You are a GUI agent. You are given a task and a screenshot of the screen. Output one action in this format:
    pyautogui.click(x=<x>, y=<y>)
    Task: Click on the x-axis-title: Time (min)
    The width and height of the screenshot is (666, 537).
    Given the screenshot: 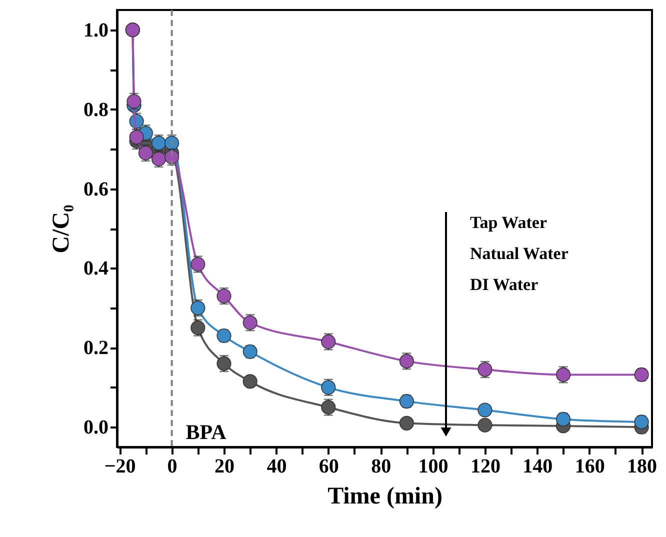 What is the action you would take?
    pyautogui.click(x=385, y=497)
    